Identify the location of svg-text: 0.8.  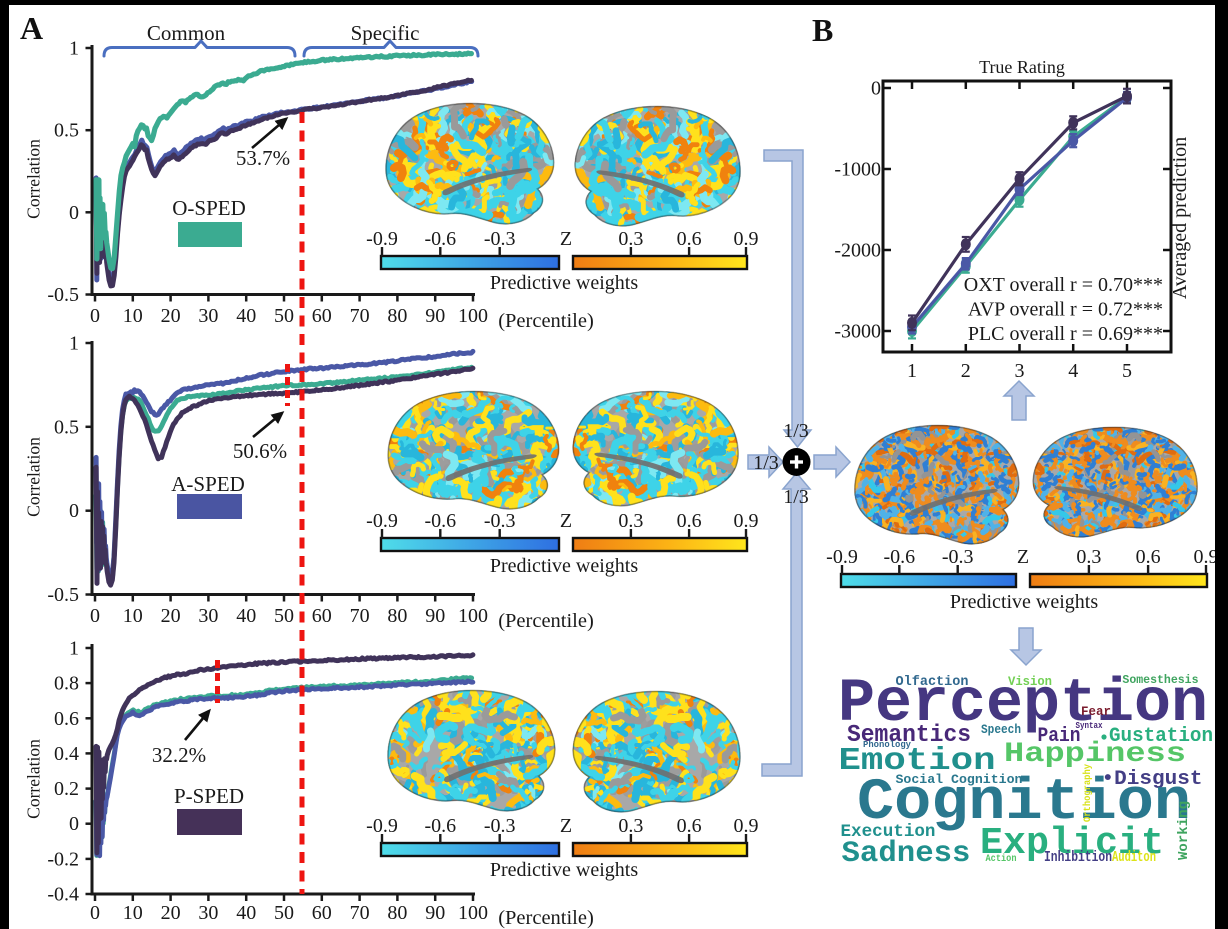
(66, 684).